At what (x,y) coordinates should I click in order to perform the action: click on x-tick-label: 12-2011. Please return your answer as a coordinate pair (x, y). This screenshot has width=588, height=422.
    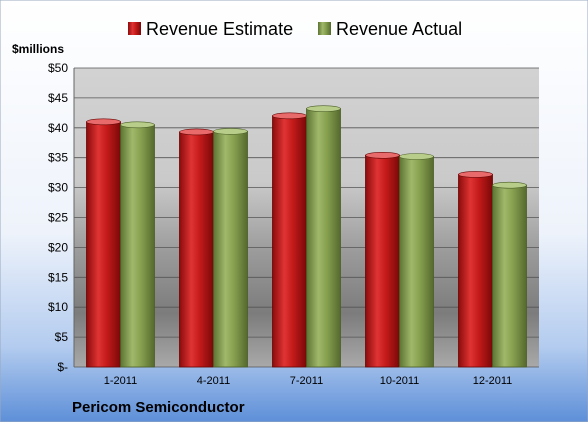
    Looking at the image, I should click on (493, 381).